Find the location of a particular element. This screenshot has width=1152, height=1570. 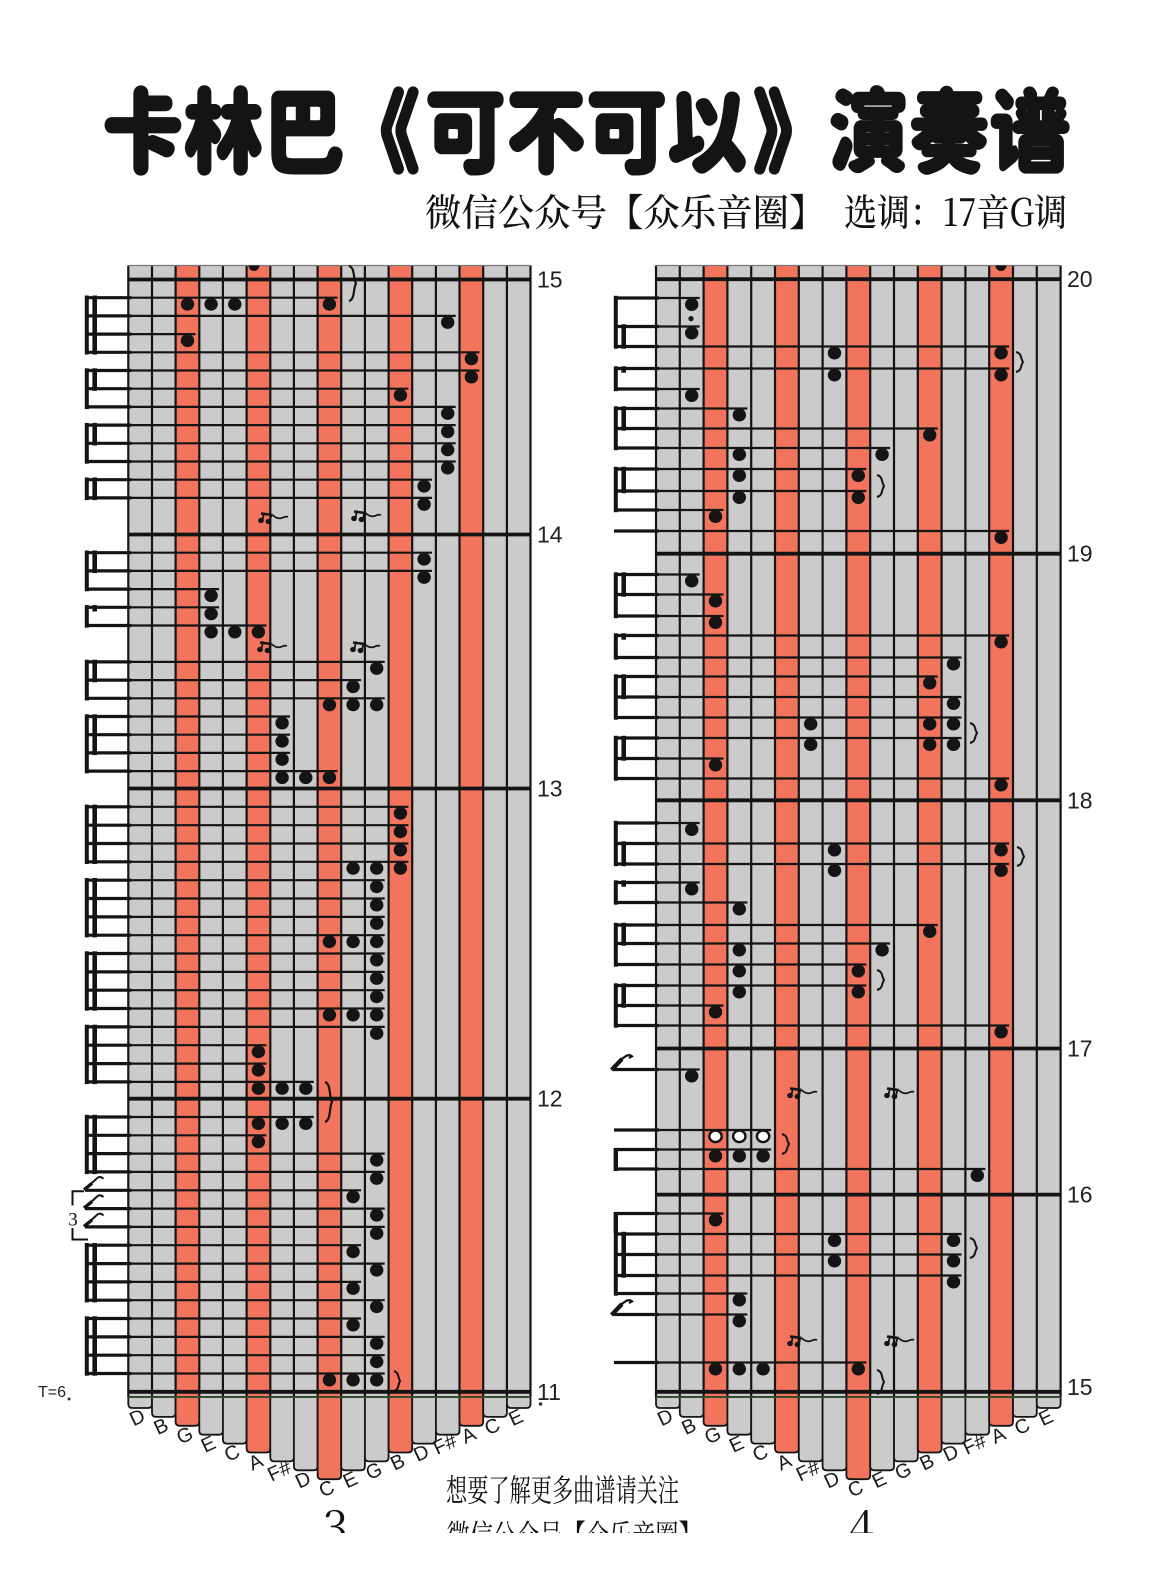

svg-text: 19 is located at coordinates (1080, 554).